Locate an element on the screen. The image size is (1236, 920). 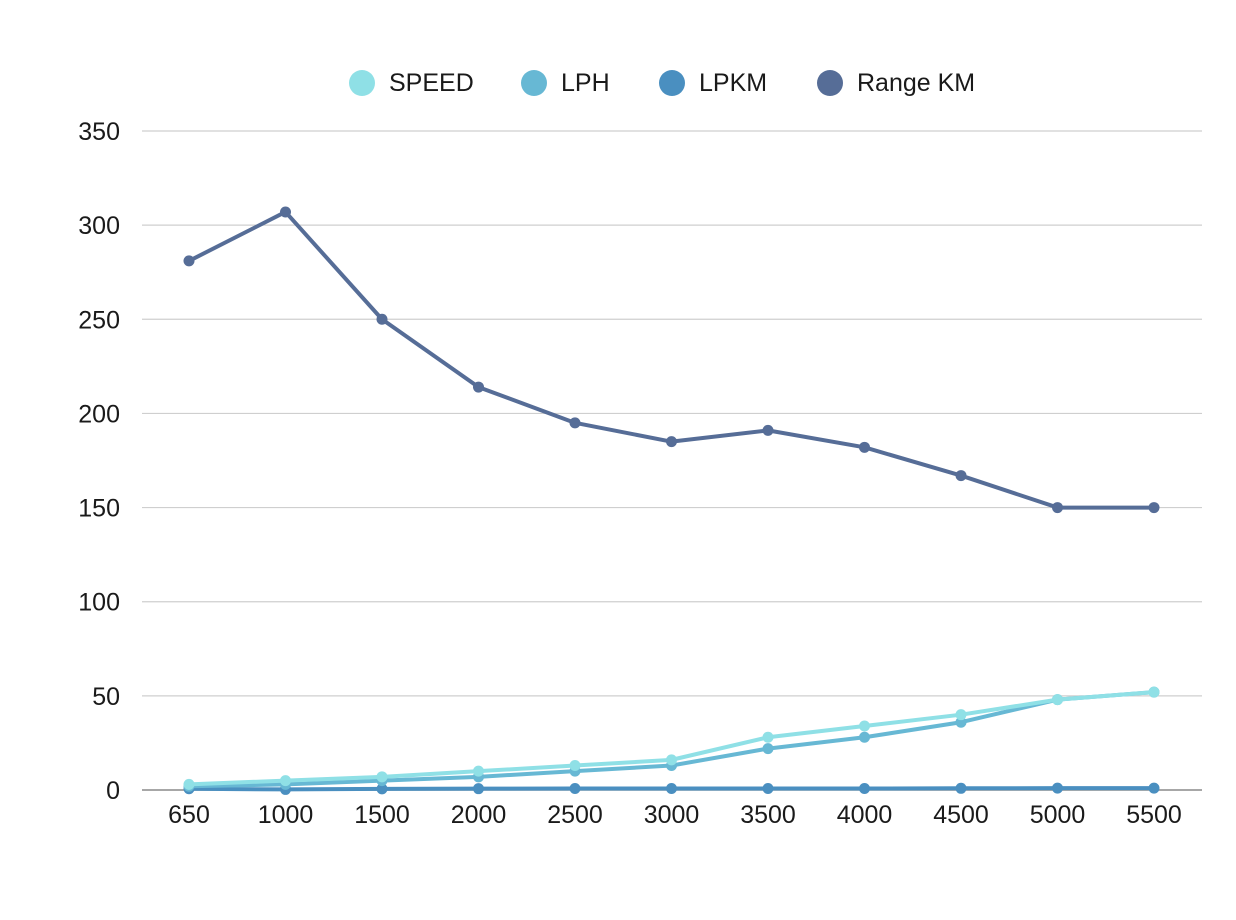
x-tick-label: 1500 is located at coordinates (382, 815).